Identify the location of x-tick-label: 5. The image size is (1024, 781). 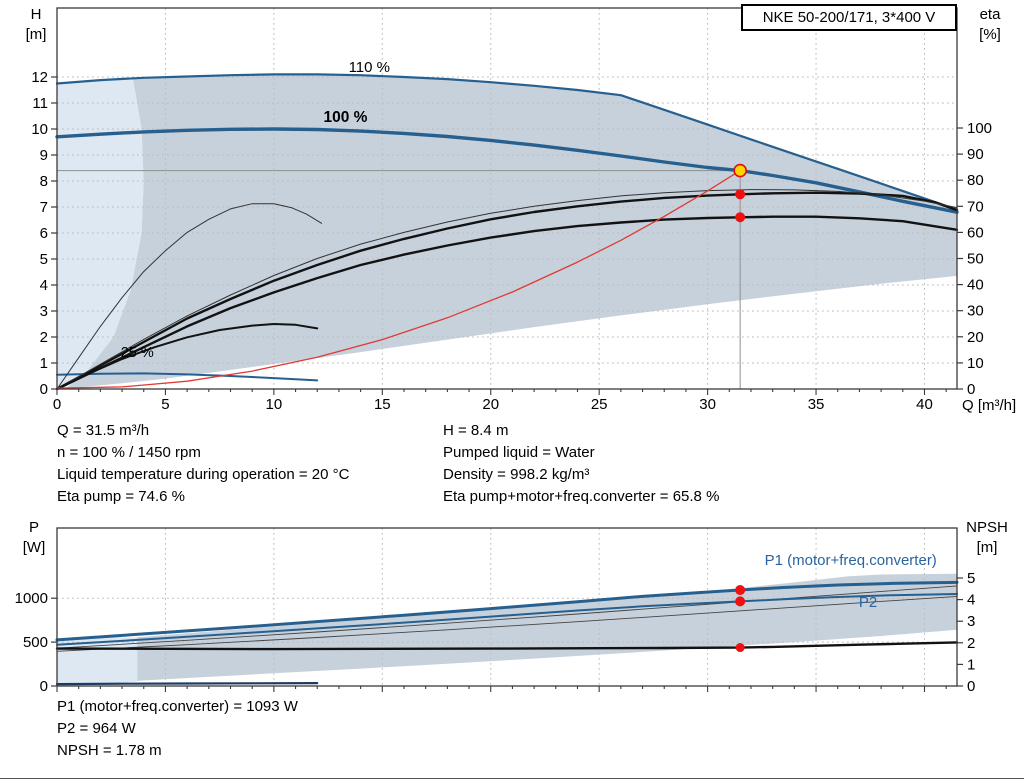
(165, 404).